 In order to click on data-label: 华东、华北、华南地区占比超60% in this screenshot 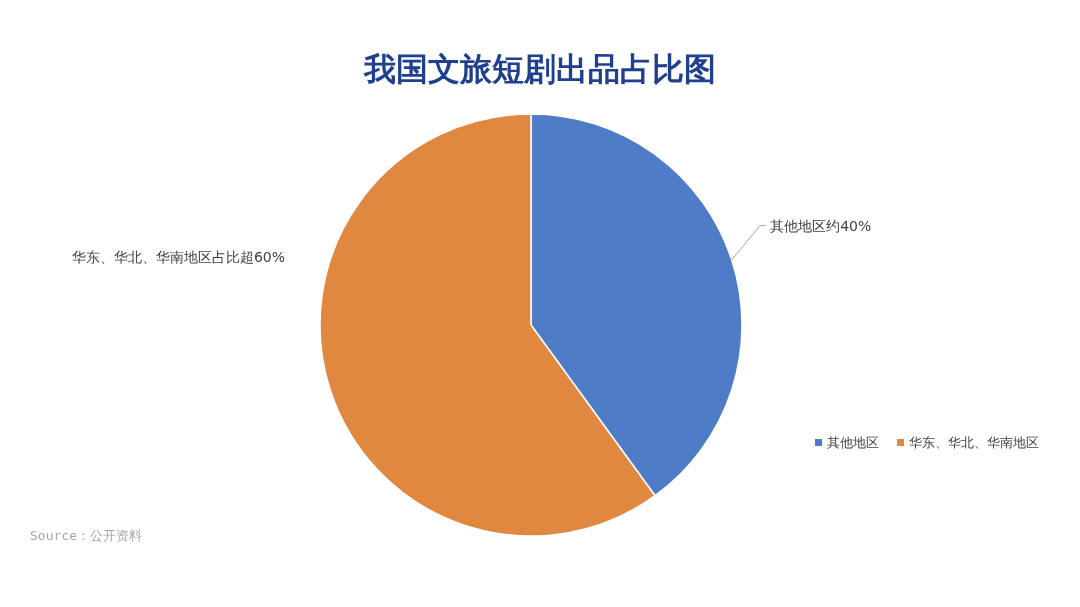, I will do `click(178, 257)`.